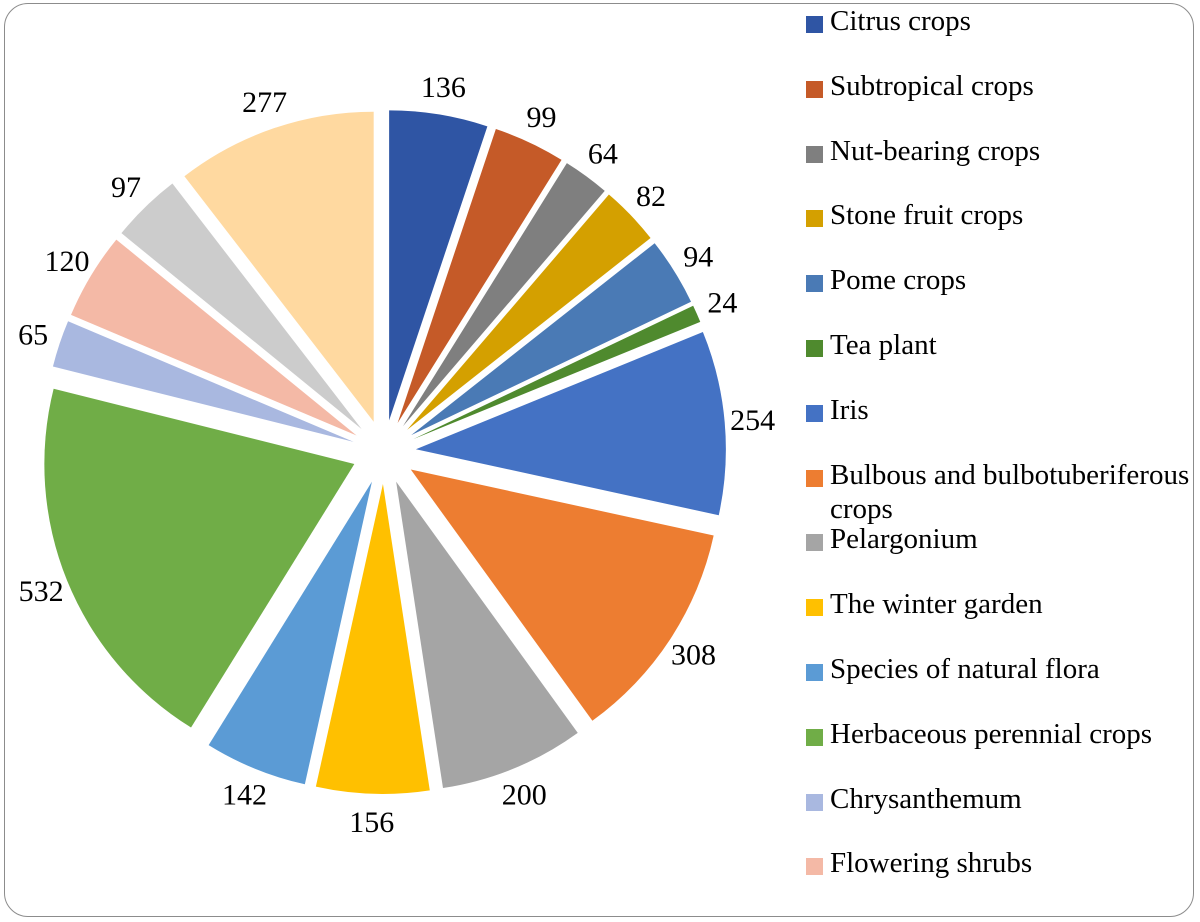  What do you see at coordinates (904, 539) in the screenshot?
I see `legend-label: Pelargonium` at bounding box center [904, 539].